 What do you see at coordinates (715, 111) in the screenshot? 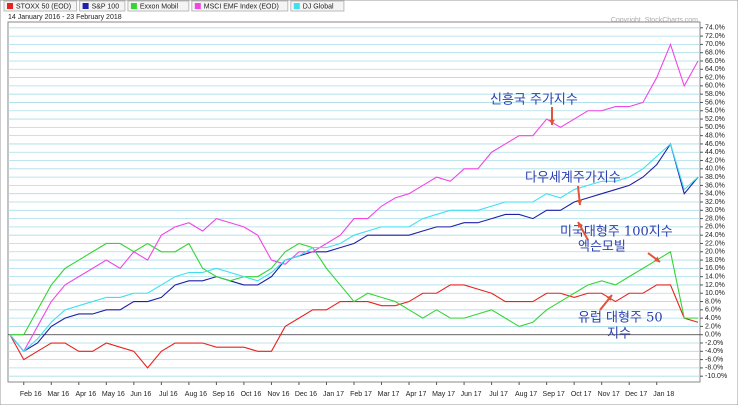
I see `y-tick-label: 54.0%` at bounding box center [715, 111].